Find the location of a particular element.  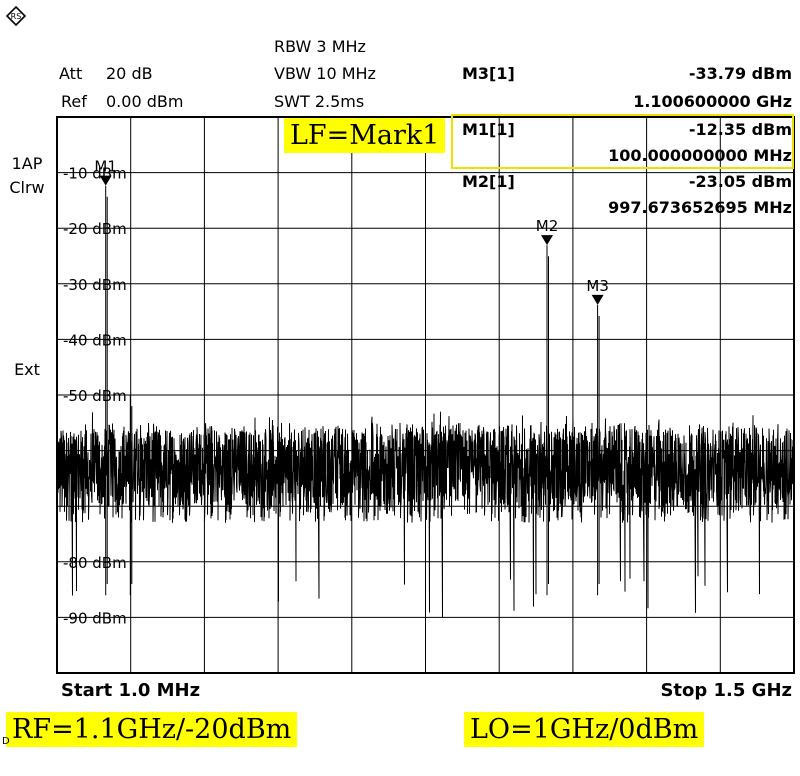

trace-detector-label: Clrw is located at coordinates (27, 187).